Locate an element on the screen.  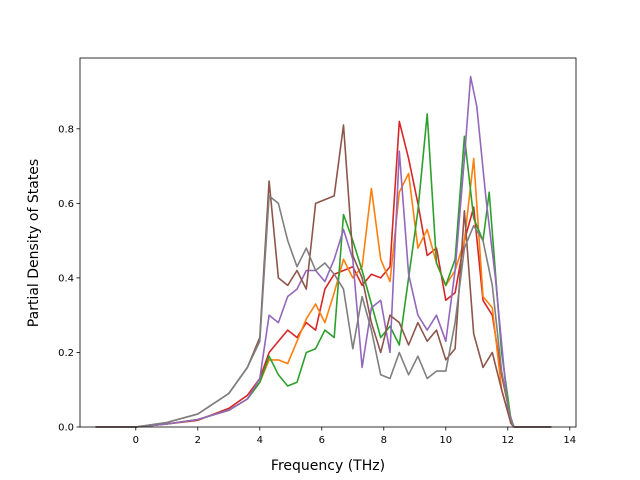
y-tick-label: 0.0 is located at coordinates (66, 428).